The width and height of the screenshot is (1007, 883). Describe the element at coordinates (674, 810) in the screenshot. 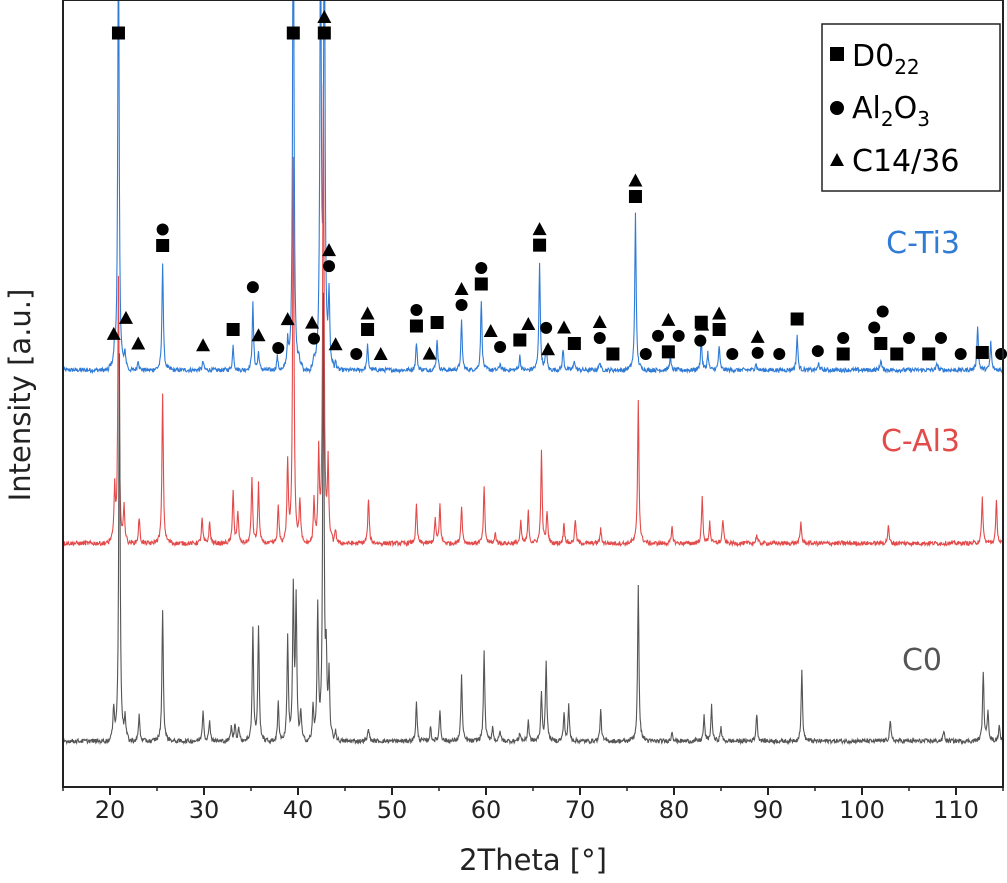

I see `x-tick-label: 80` at that location.